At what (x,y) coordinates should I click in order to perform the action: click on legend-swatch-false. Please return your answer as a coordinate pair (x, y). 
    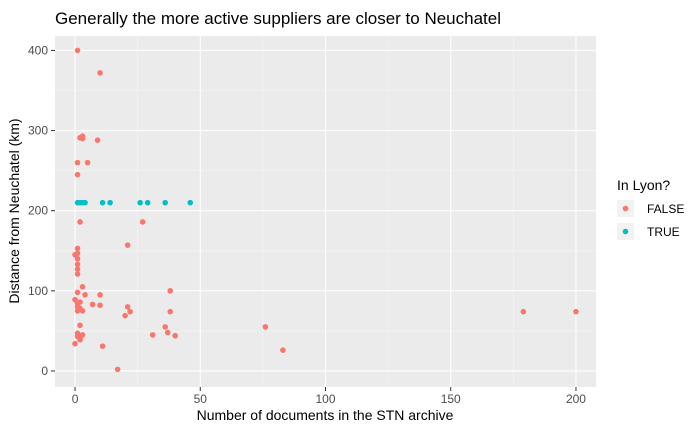
    Looking at the image, I should click on (625, 208).